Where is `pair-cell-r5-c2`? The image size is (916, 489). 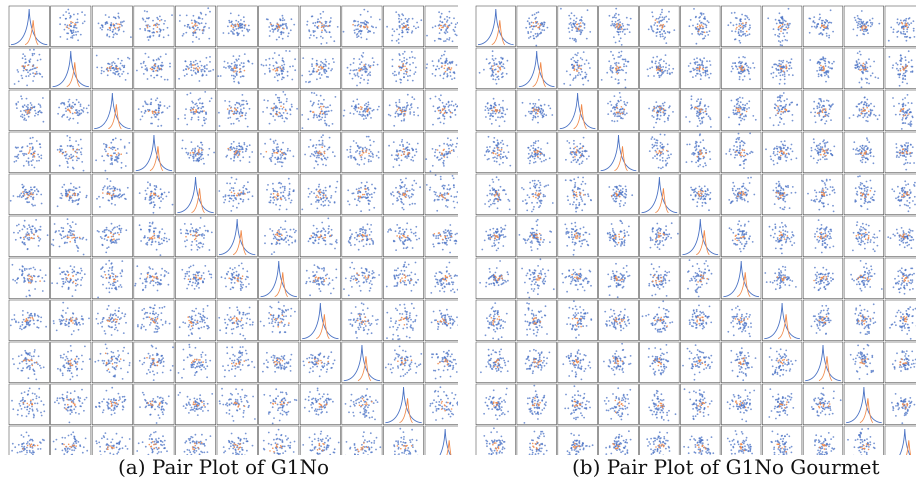 pair-cell-r5-c2 is located at coordinates (71, 194).